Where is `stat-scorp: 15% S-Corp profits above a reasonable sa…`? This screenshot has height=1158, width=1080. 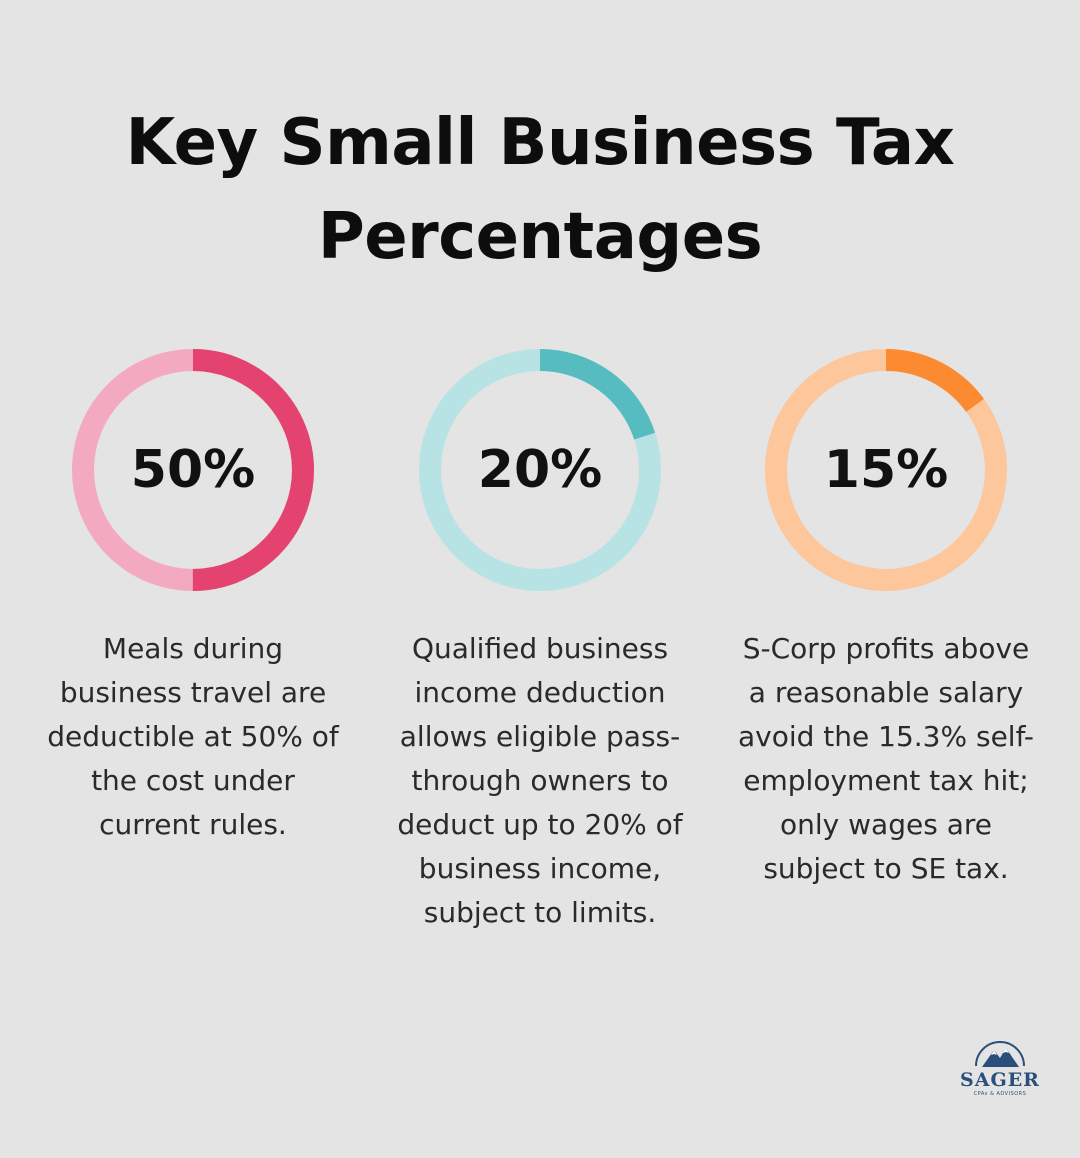
stat-scorp: 15% S-Corp profits above a reasonable sa… is located at coordinates (886, 618).